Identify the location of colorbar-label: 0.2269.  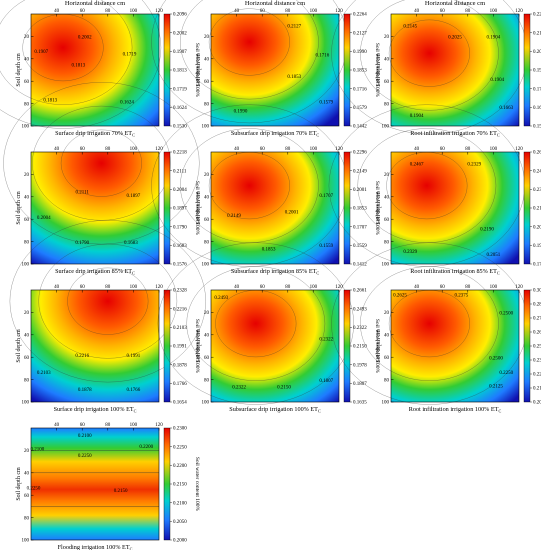
(537, 15).